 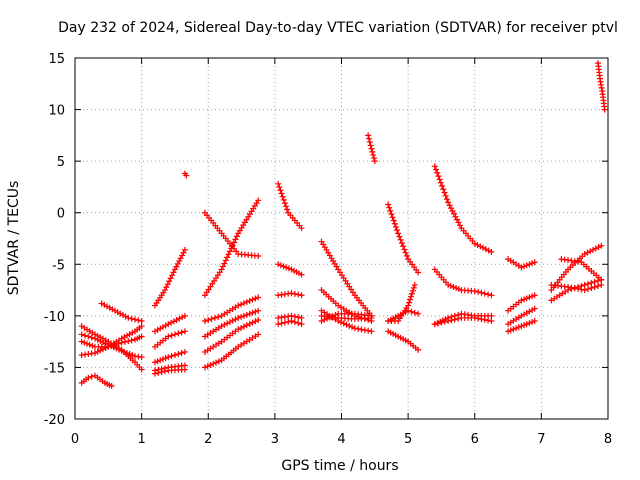 I want to click on data-series-s31, so click(x=403, y=238).